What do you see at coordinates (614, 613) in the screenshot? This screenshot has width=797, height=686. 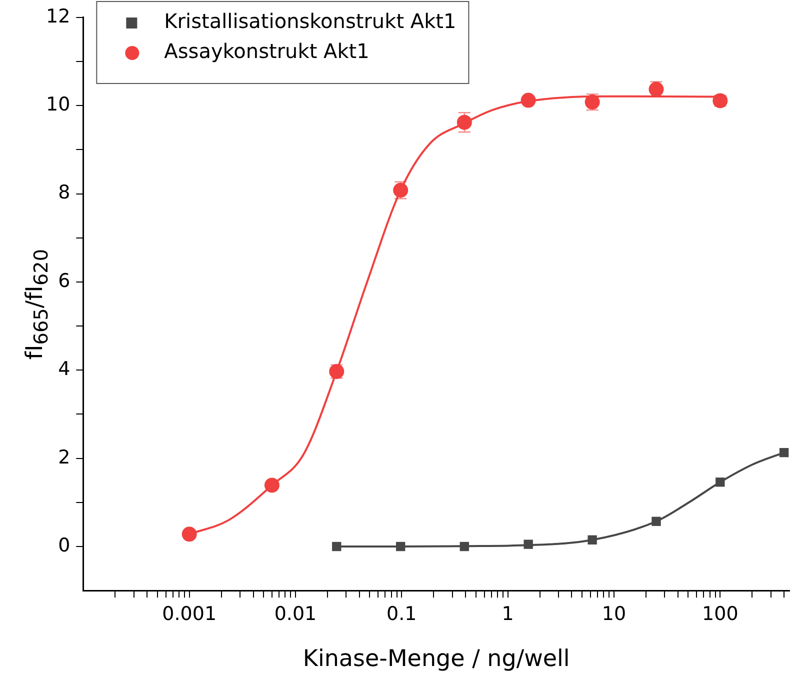 I see `x-tick-label: 10` at bounding box center [614, 613].